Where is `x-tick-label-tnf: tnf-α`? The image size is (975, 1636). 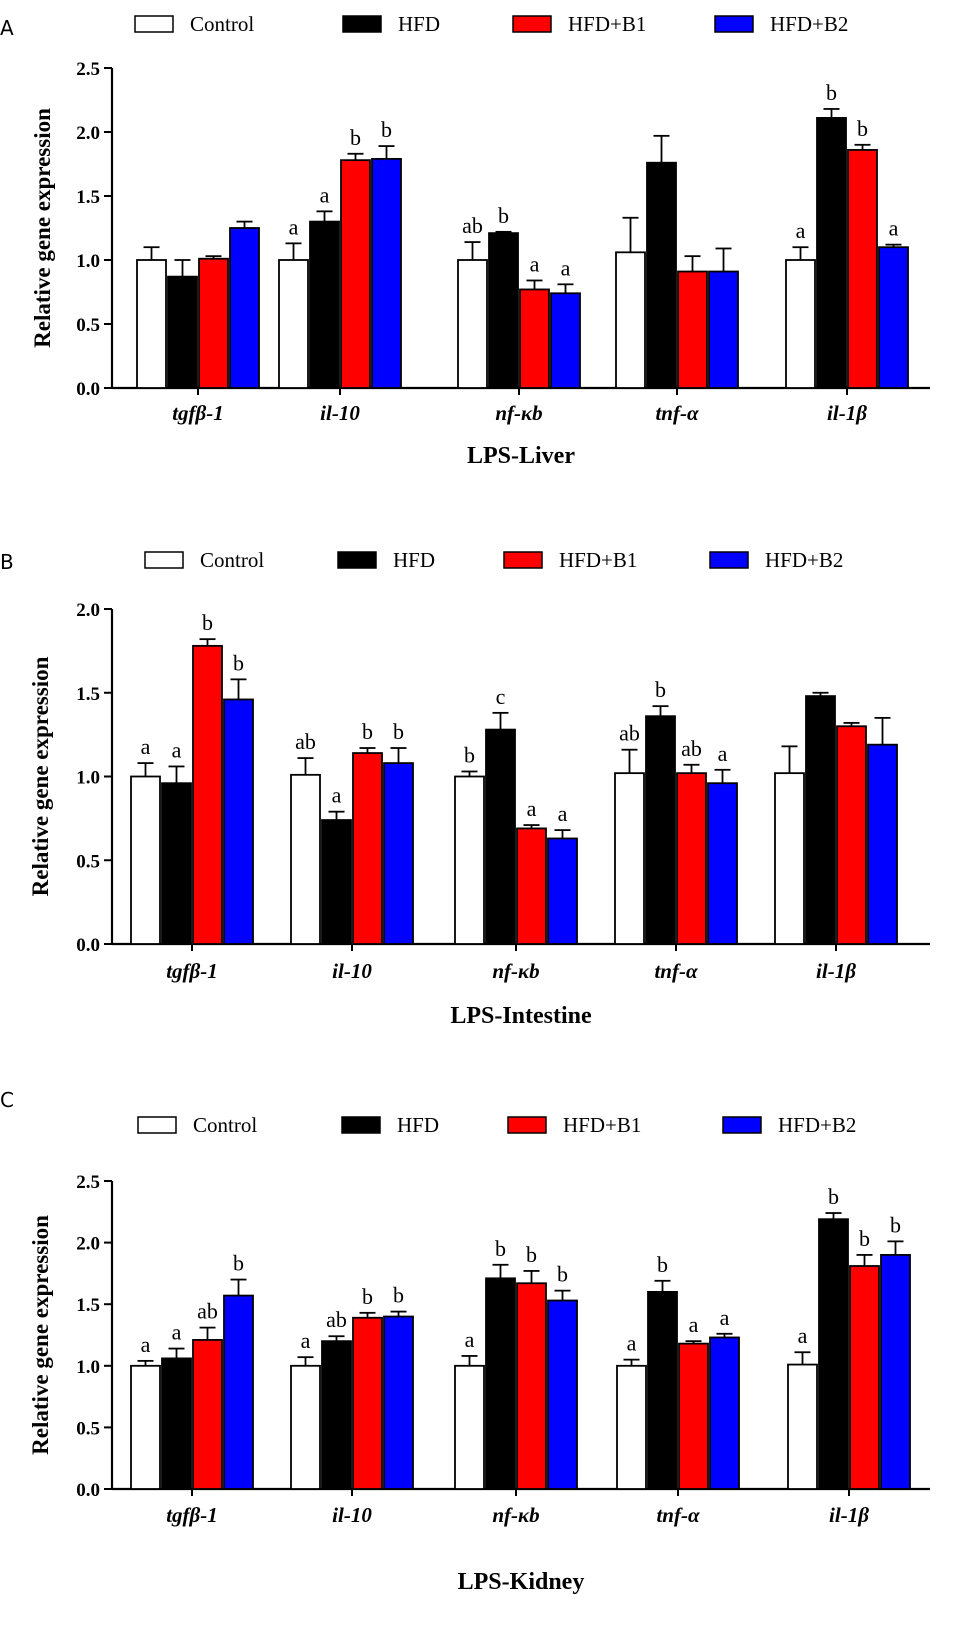 x-tick-label-tnf: tnf-α is located at coordinates (676, 971).